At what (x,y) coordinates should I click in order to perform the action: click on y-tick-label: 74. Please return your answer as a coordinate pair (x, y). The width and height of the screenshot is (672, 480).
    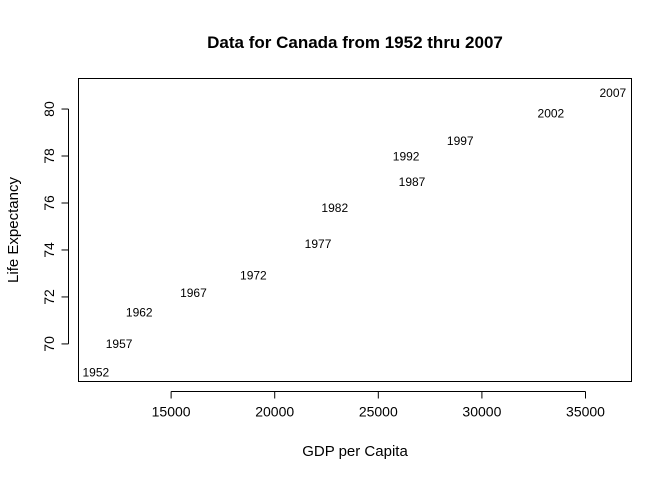
    Looking at the image, I should click on (49, 250).